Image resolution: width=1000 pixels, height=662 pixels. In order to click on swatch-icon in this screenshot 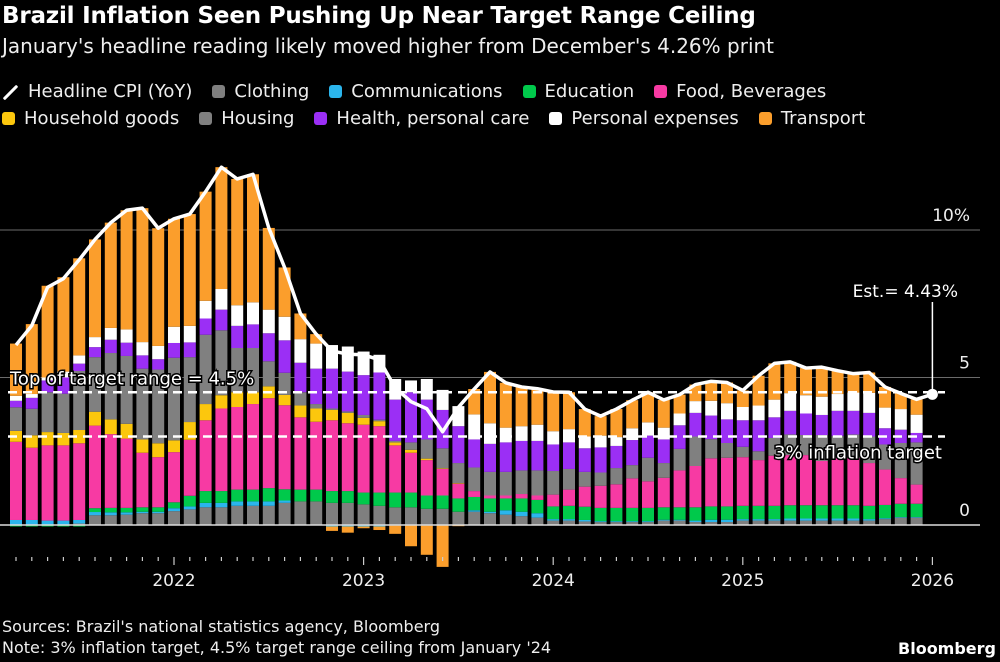, I will do `click(336, 91)`.